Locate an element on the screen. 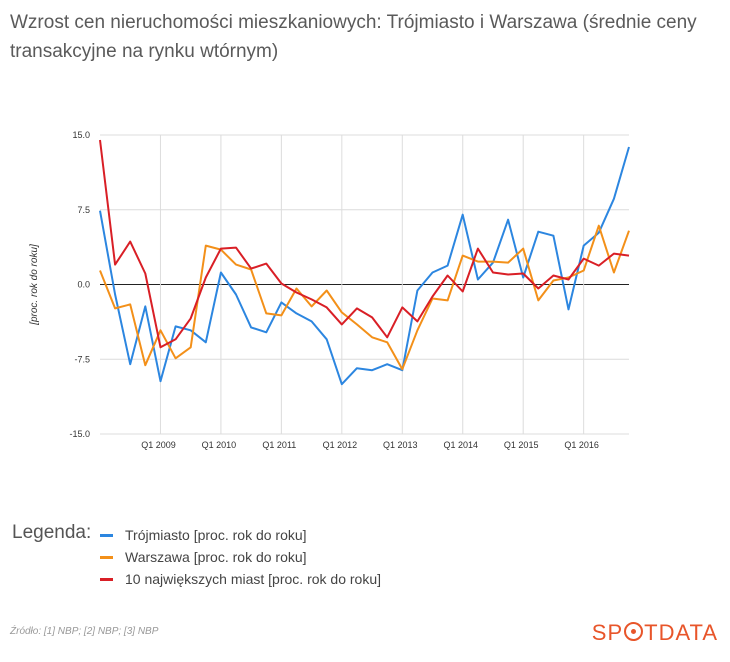 The height and width of the screenshot is (662, 730). x-tick-label: Q1 2013 is located at coordinates (400, 445).